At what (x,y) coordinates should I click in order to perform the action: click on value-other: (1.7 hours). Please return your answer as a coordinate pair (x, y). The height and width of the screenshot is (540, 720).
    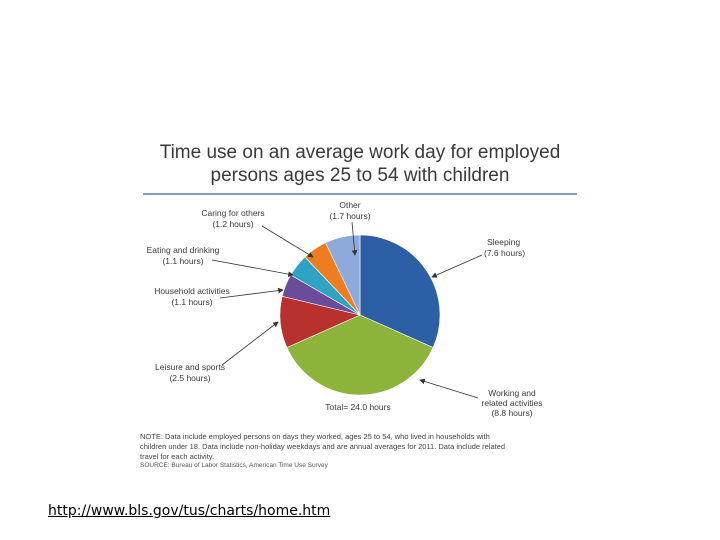
    Looking at the image, I should click on (349, 216).